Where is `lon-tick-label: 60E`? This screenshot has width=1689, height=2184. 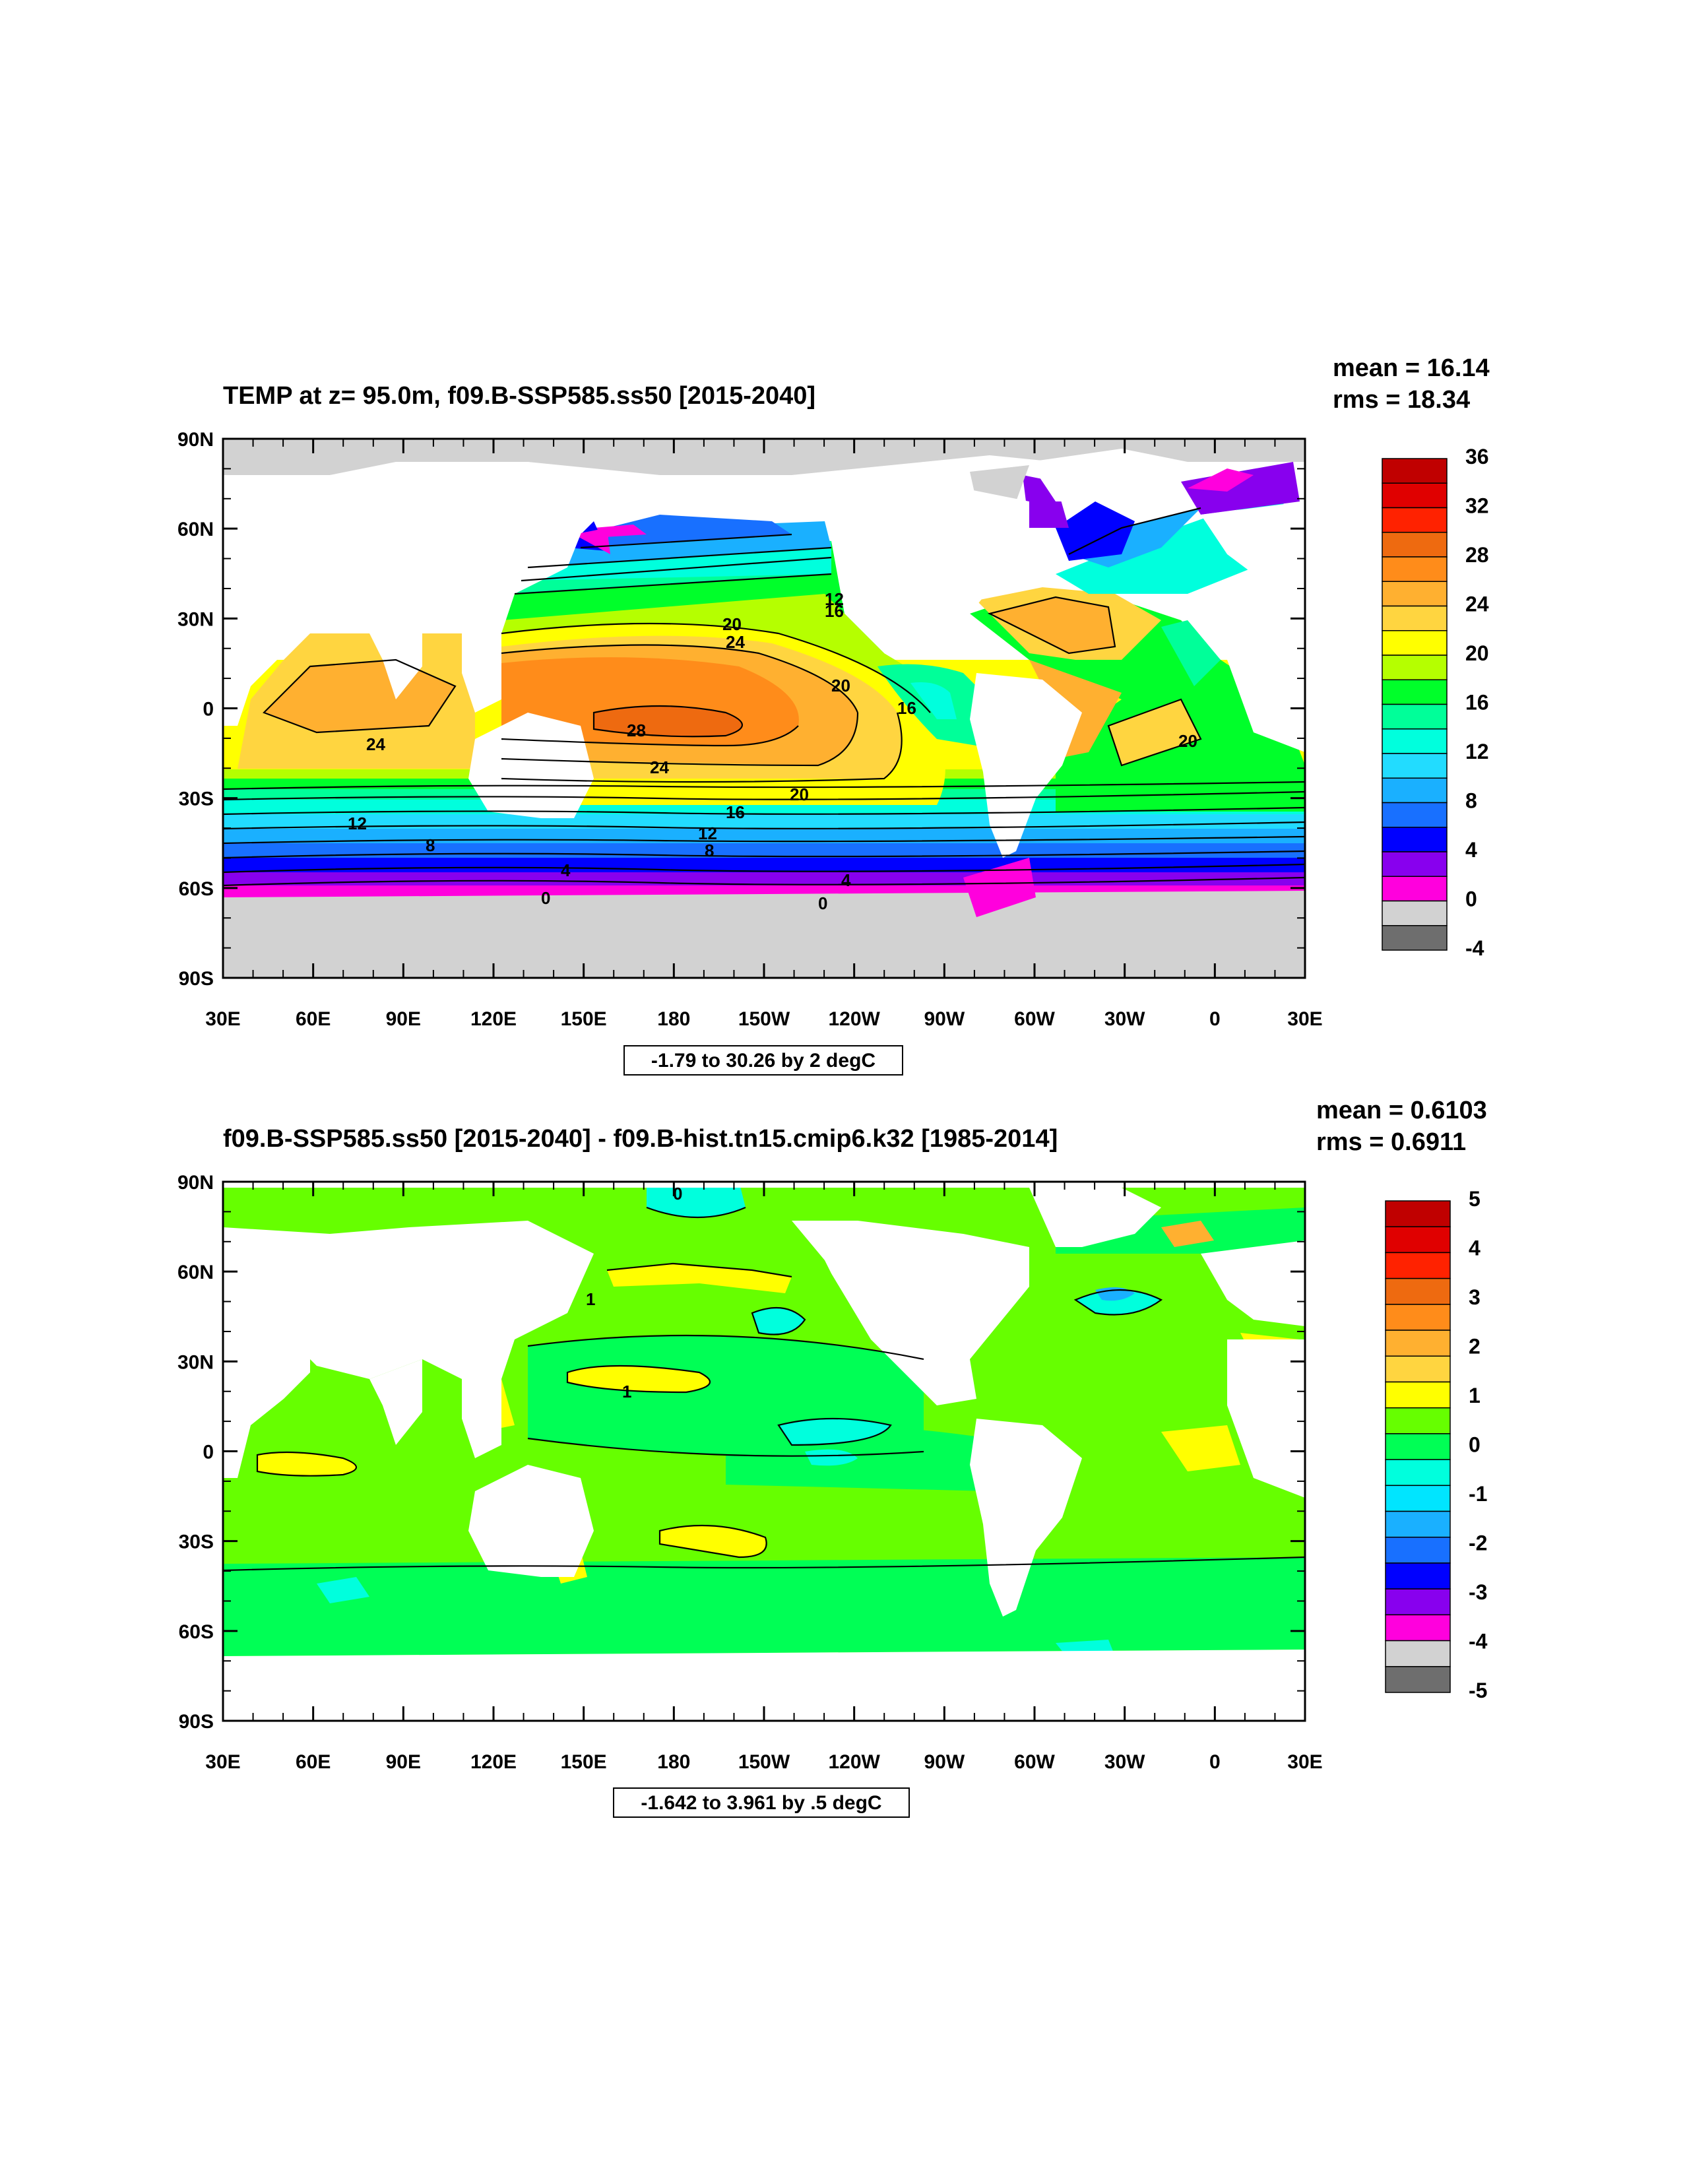 lon-tick-label: 60E is located at coordinates (313, 1762).